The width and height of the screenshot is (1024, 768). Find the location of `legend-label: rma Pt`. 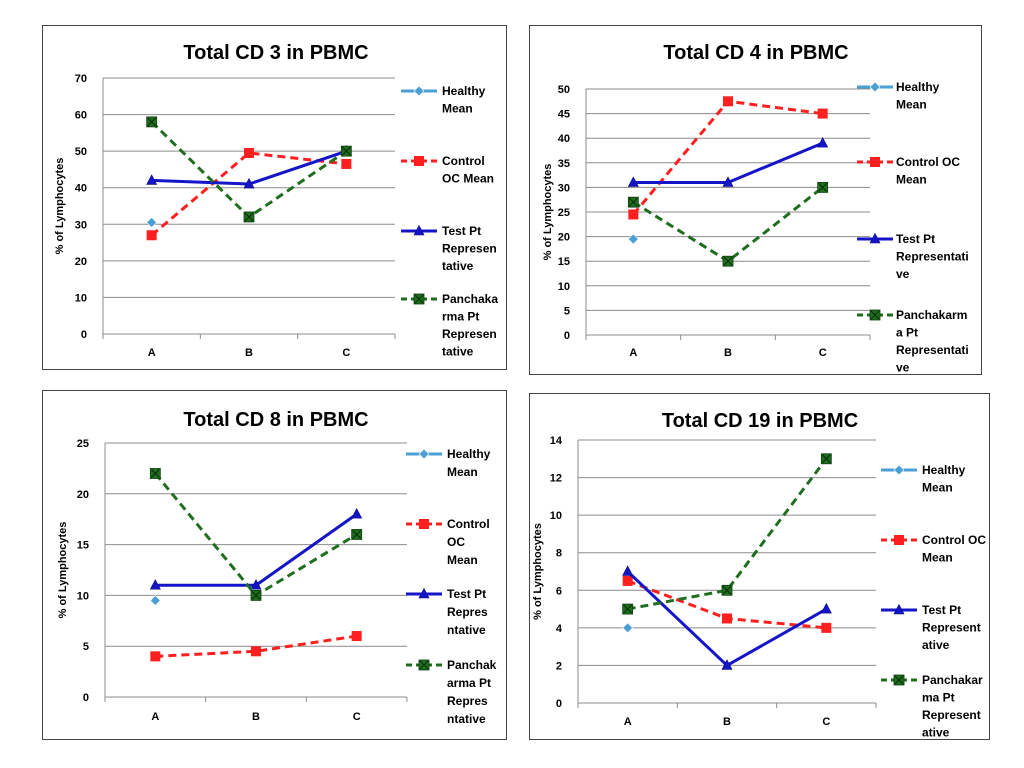

legend-label: rma Pt is located at coordinates (460, 317).